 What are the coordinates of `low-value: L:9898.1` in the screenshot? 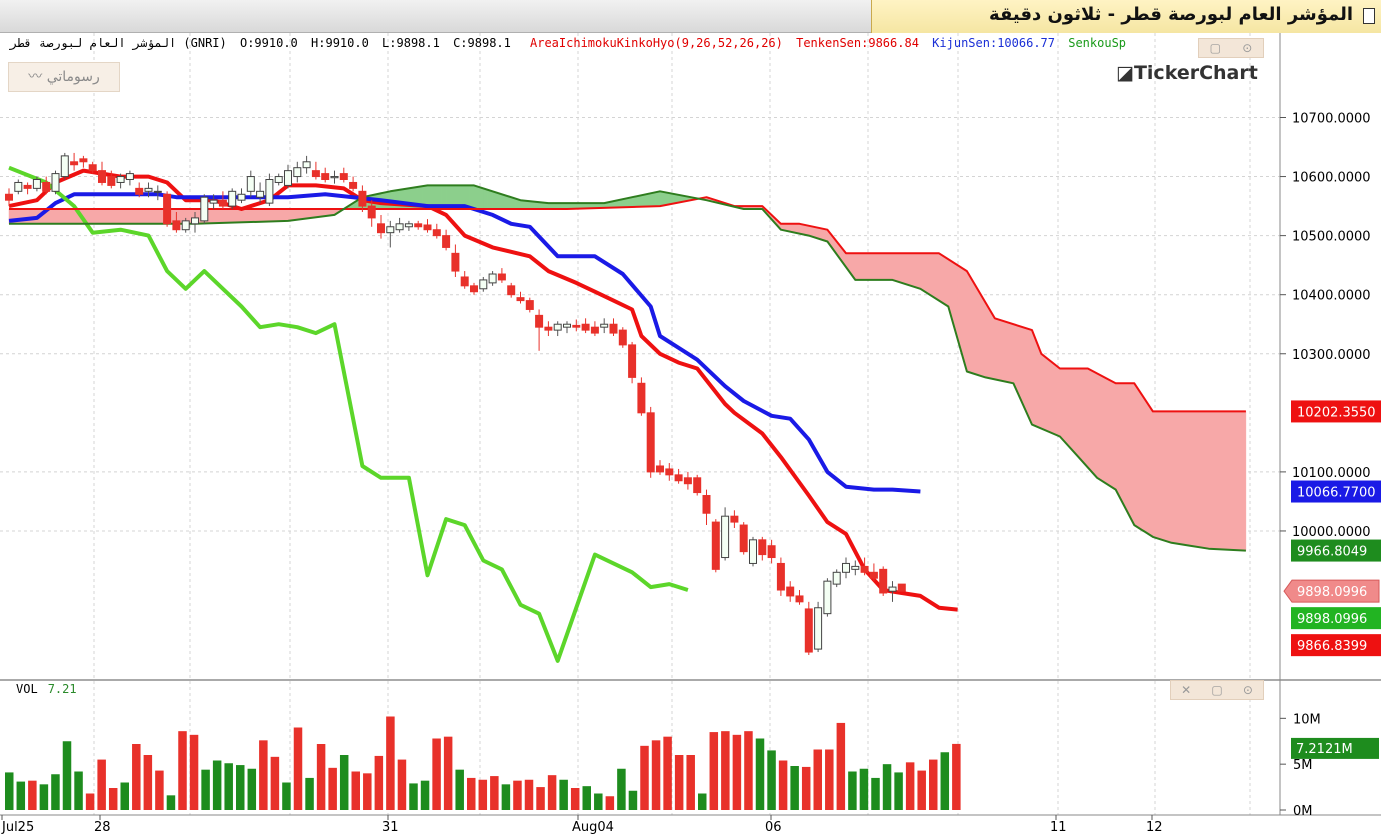 It's located at (411, 43).